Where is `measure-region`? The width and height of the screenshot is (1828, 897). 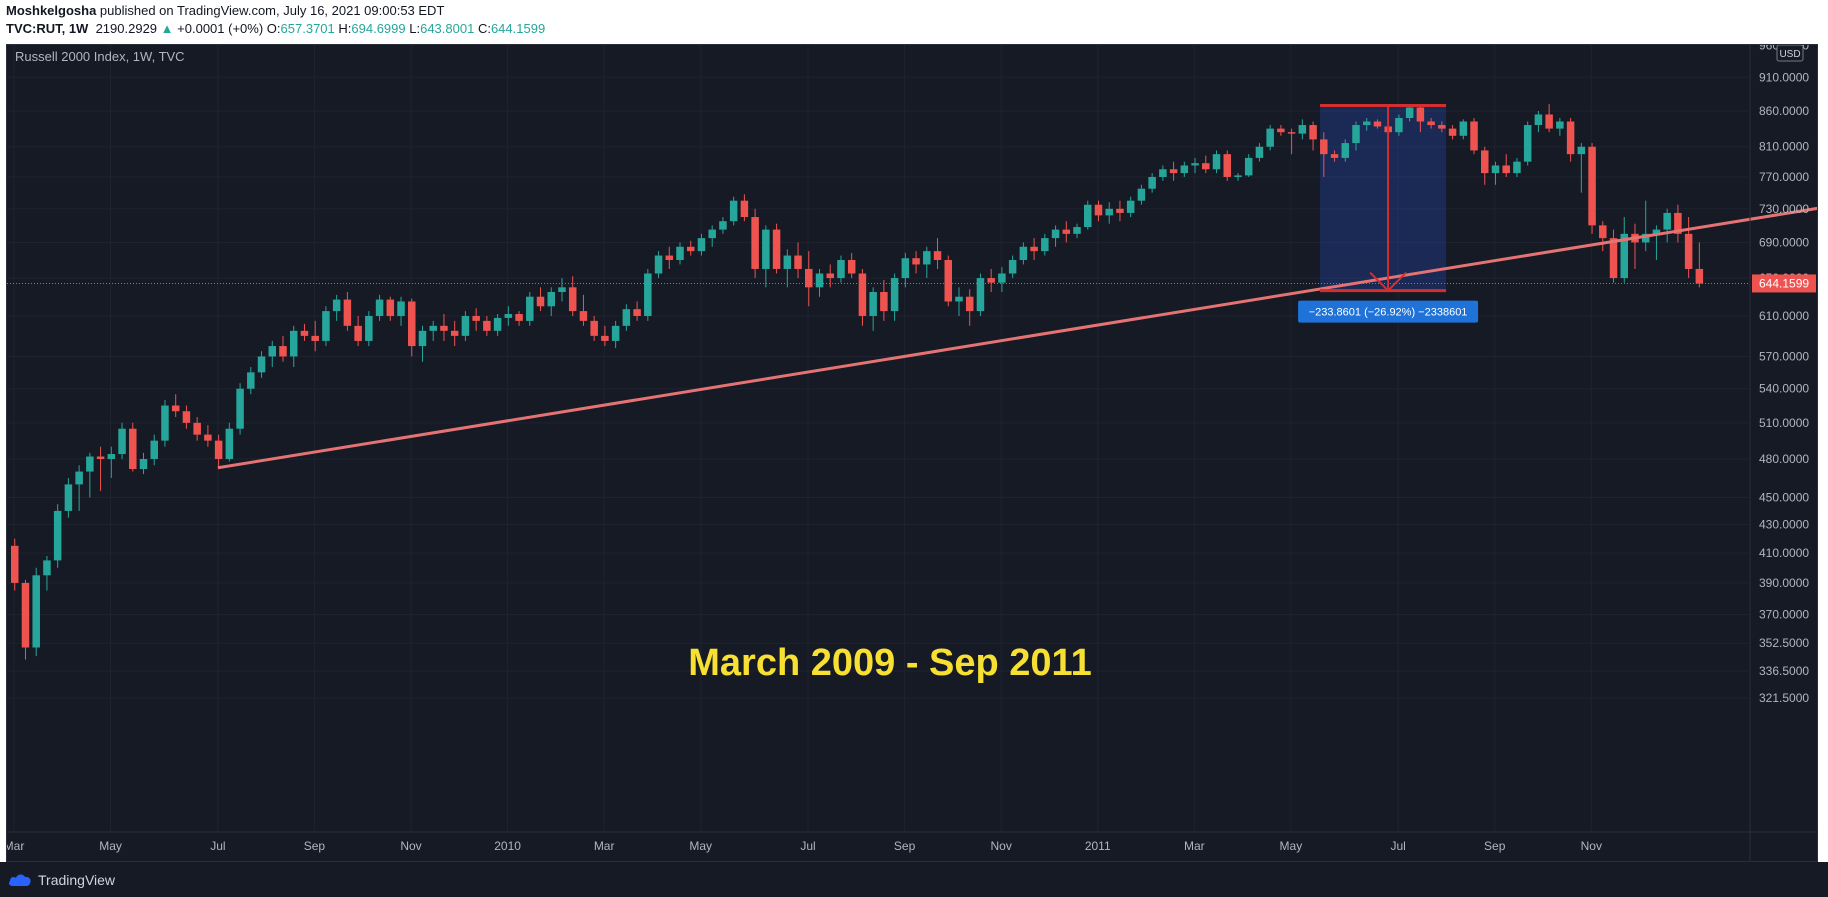
measure-region is located at coordinates (1383, 198).